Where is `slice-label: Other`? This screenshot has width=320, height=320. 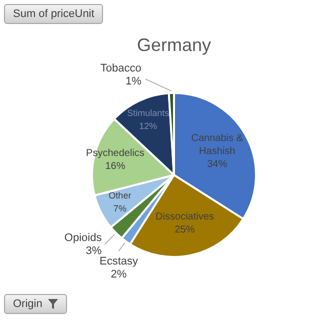 slice-label: Other is located at coordinates (120, 195).